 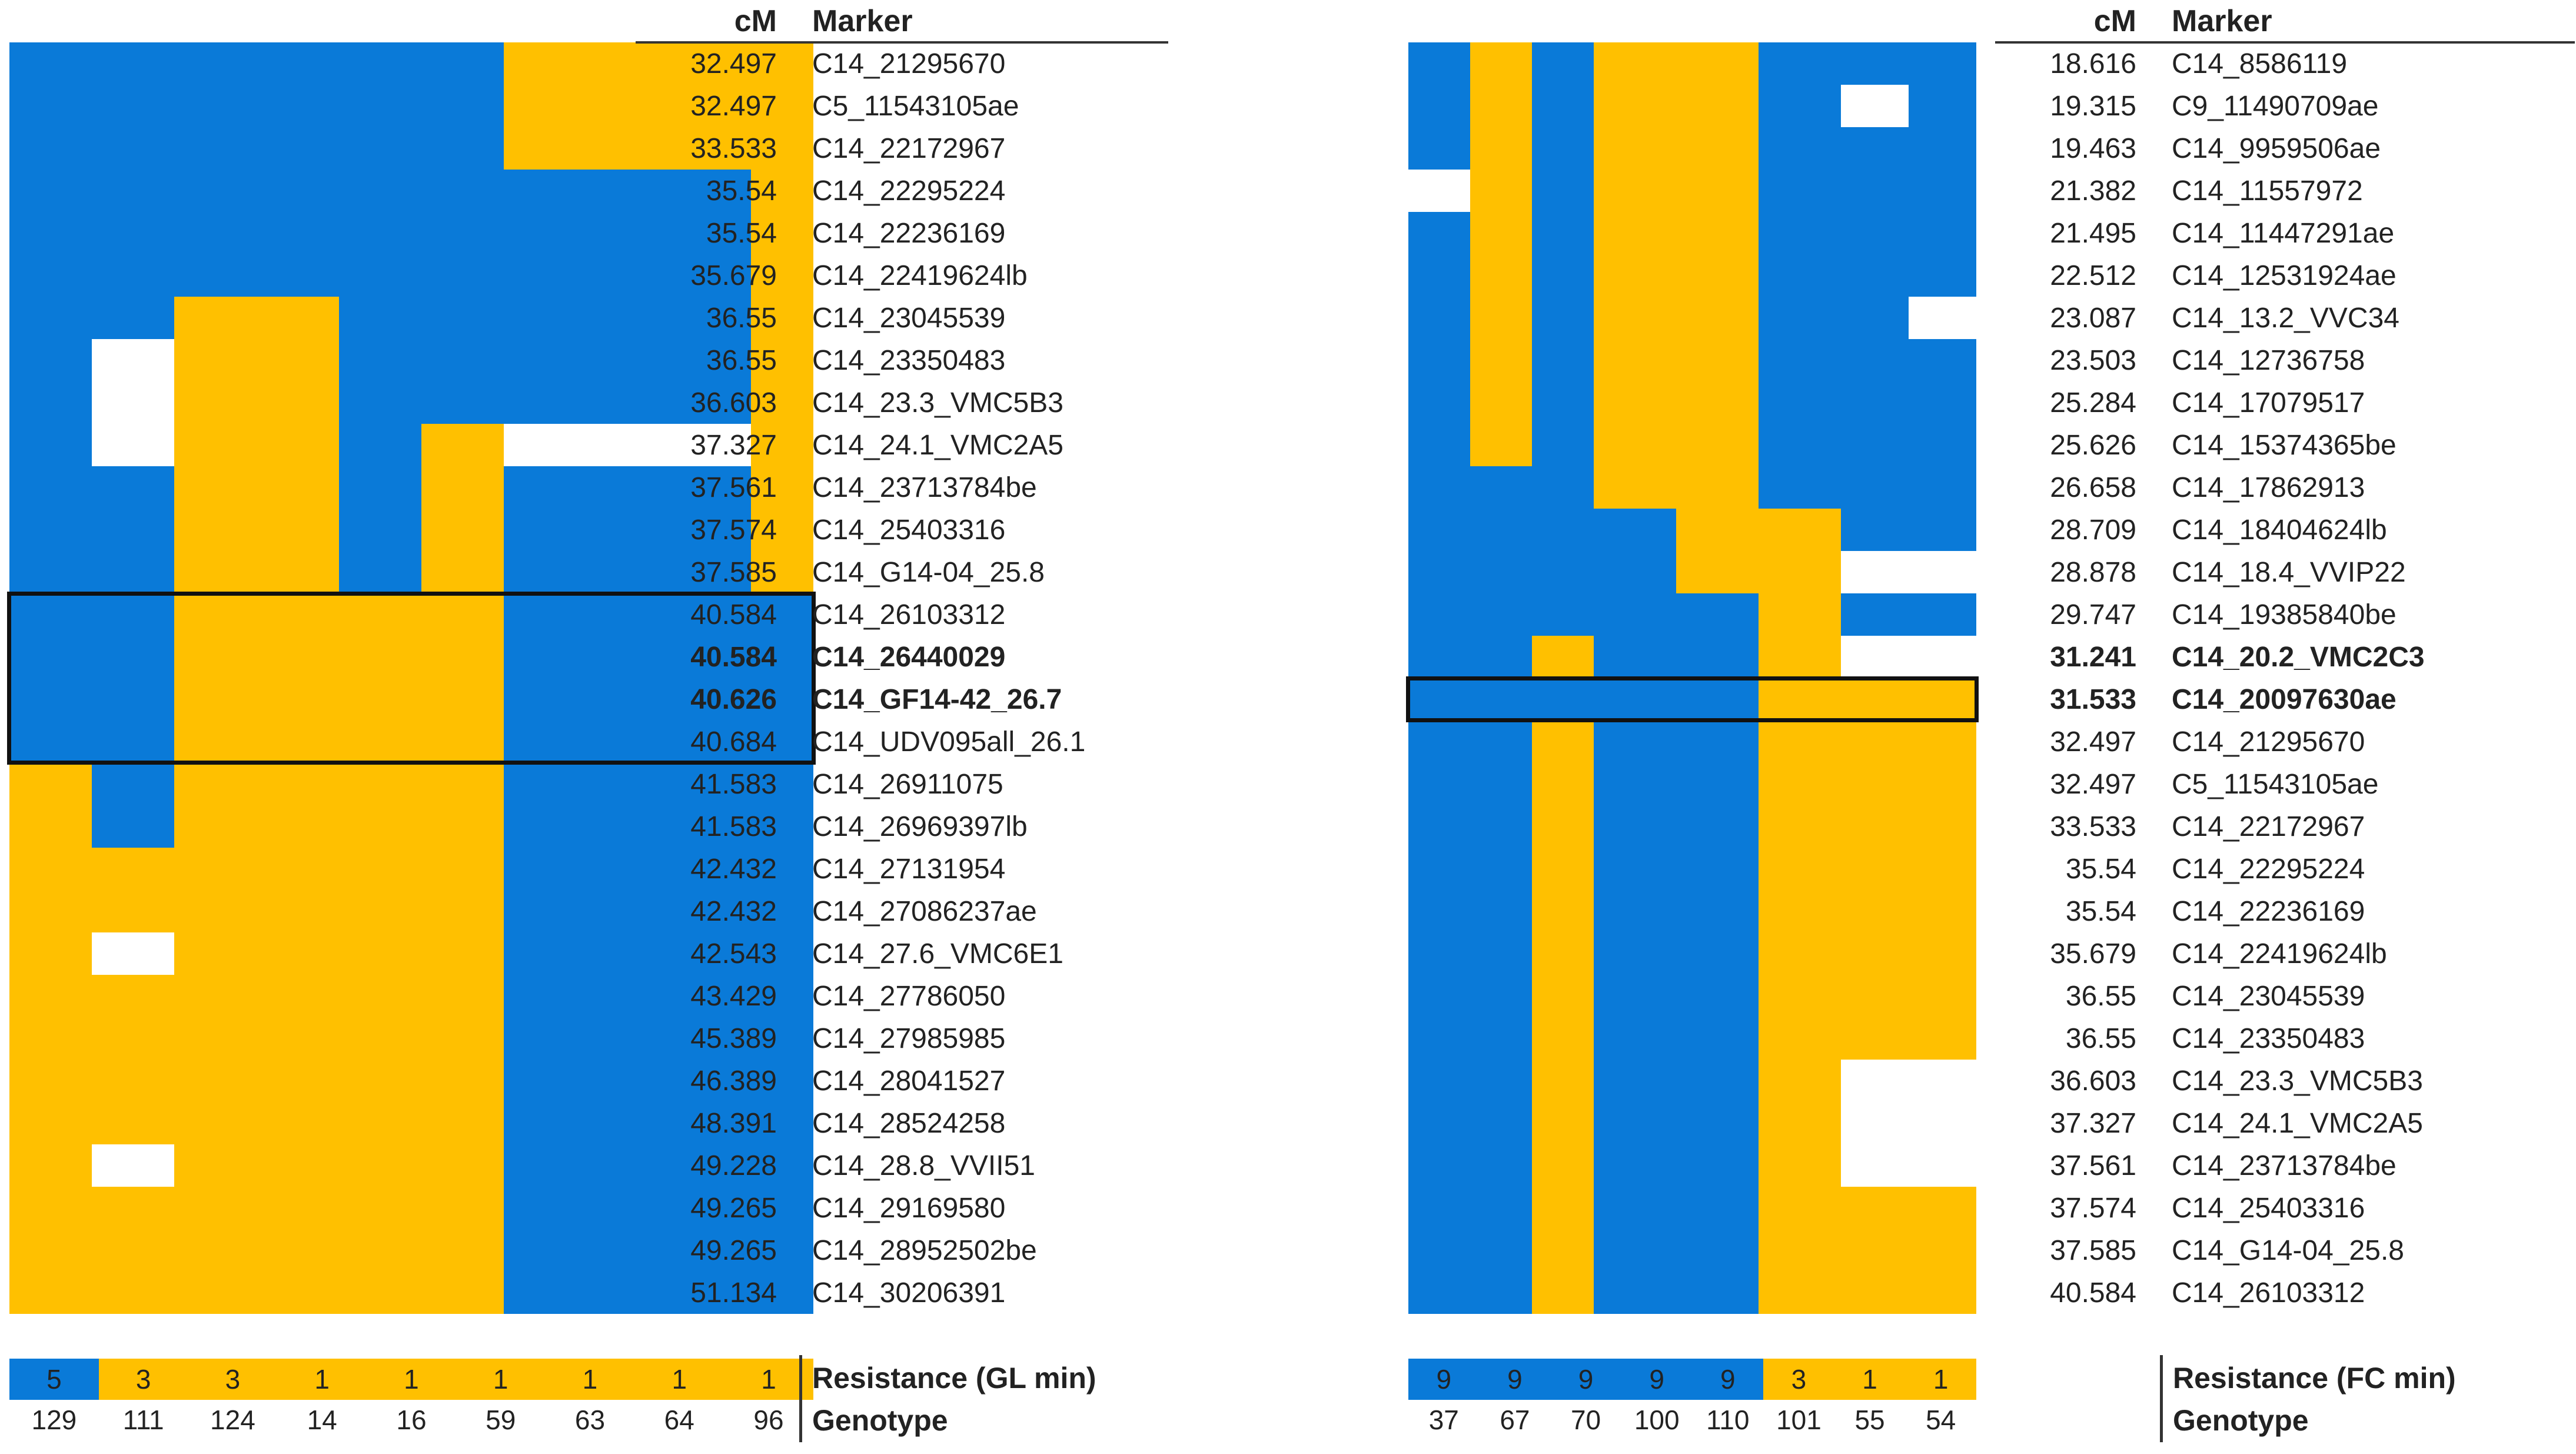 I want to click on marker-name: C14_11557972, so click(x=2267, y=191).